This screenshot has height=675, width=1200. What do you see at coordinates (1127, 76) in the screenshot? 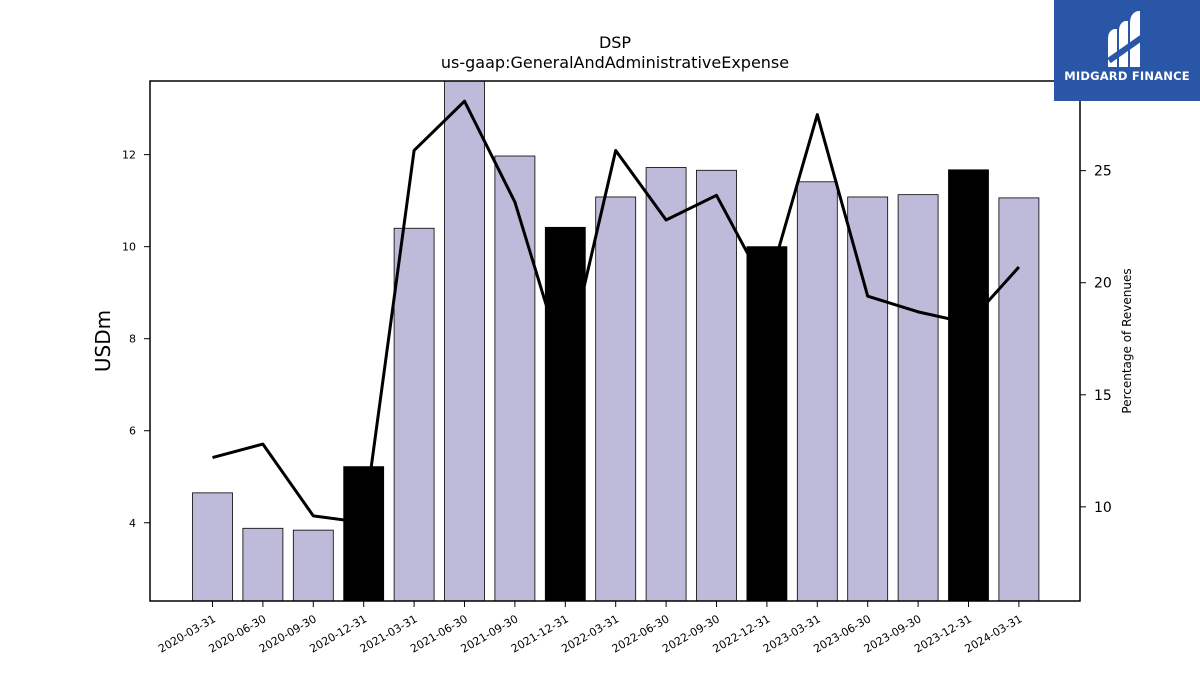
I see `logo-text: MIDGARD FINANCE` at bounding box center [1127, 76].